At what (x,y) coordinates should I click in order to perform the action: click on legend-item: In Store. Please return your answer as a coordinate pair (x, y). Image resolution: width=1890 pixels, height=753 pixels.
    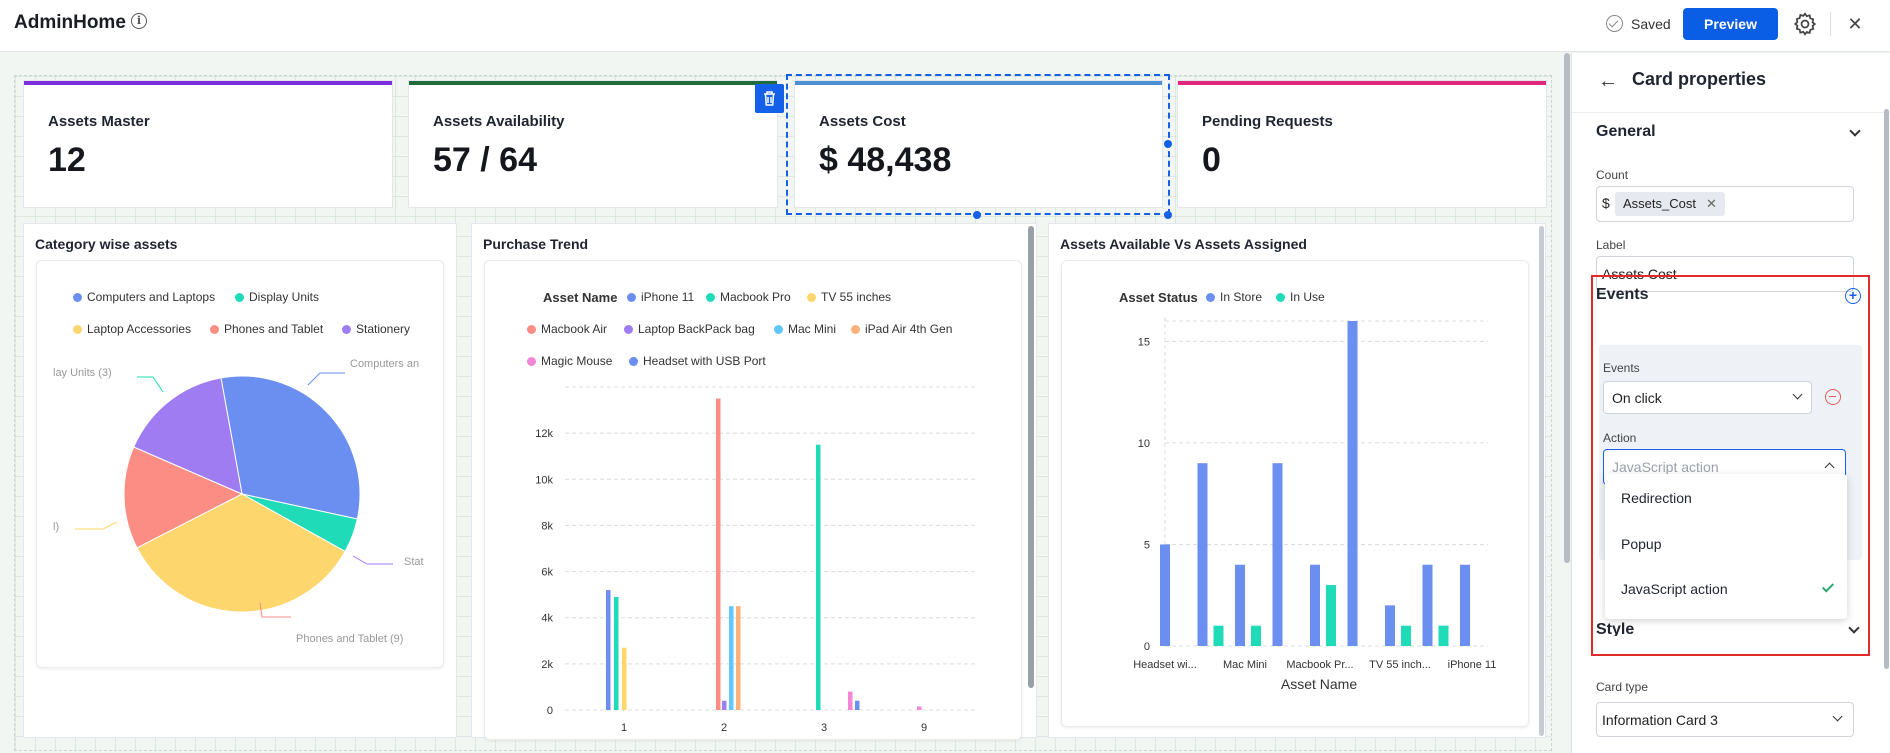
    Looking at the image, I should click on (1234, 297).